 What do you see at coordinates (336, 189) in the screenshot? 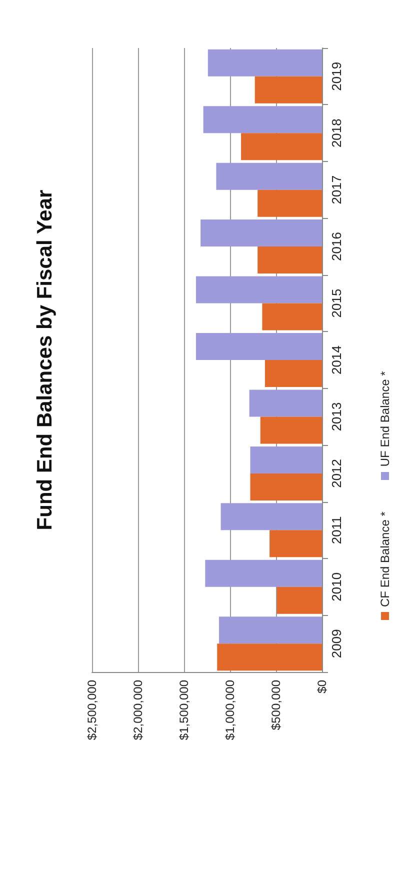
I see `y-tick-label: 2017` at bounding box center [336, 189].